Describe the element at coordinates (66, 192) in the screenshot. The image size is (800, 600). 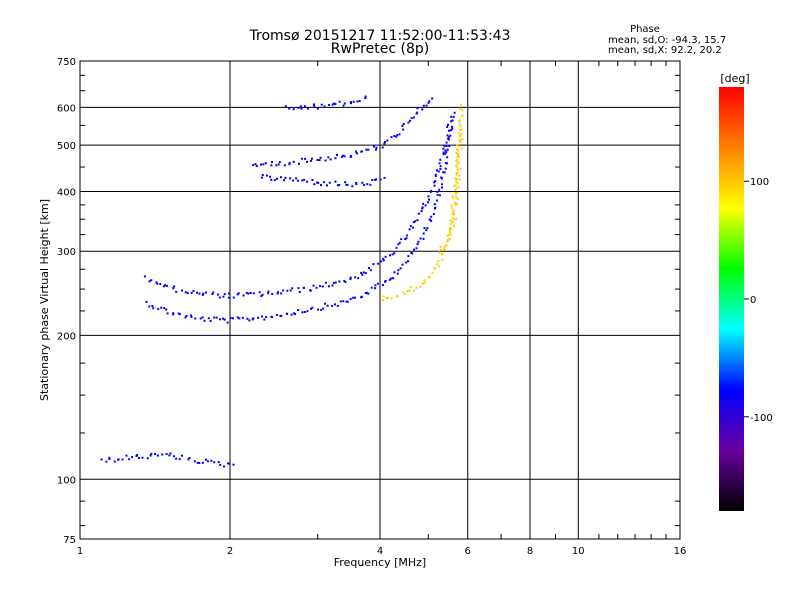
I see `y-tick-label: 400` at that location.